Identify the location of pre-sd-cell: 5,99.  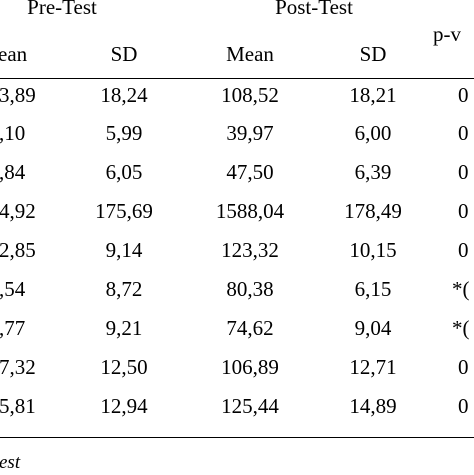
(124, 133).